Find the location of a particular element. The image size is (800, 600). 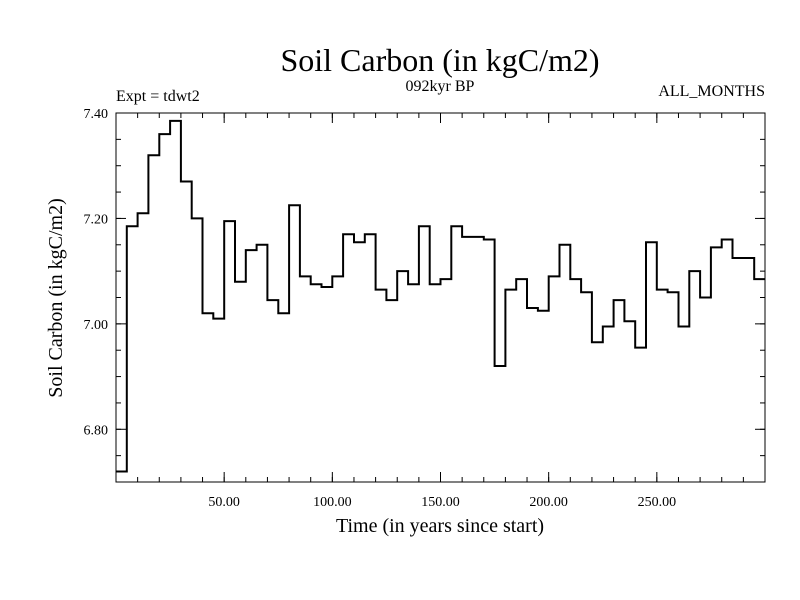

experiment-label: Expt = tdwt2 is located at coordinates (158, 96).